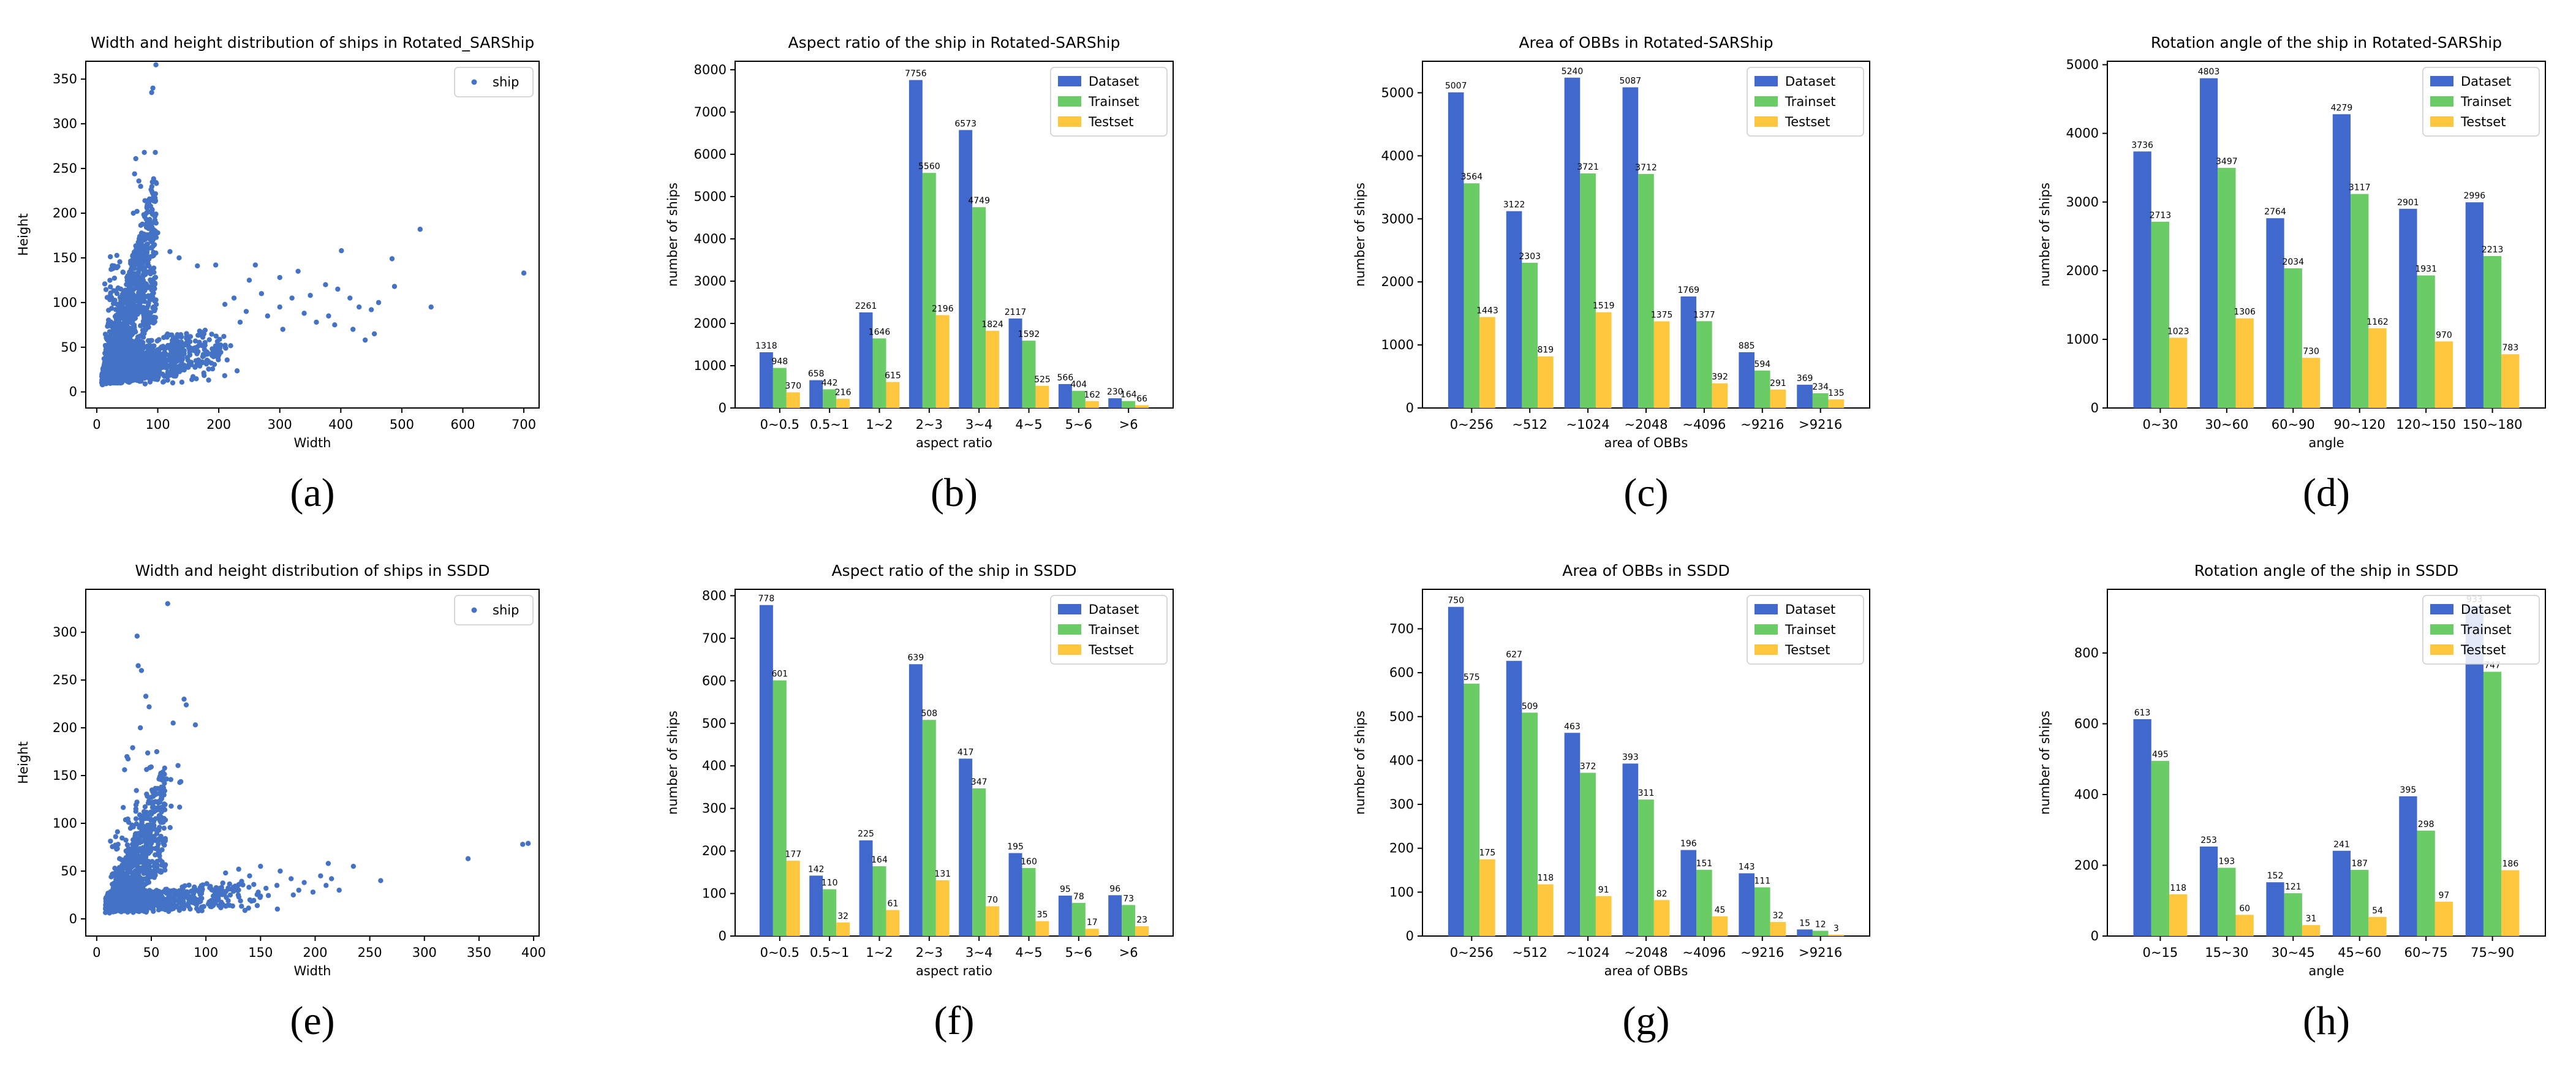  What do you see at coordinates (2142, 713) in the screenshot?
I see `bar-value-label: 613` at bounding box center [2142, 713].